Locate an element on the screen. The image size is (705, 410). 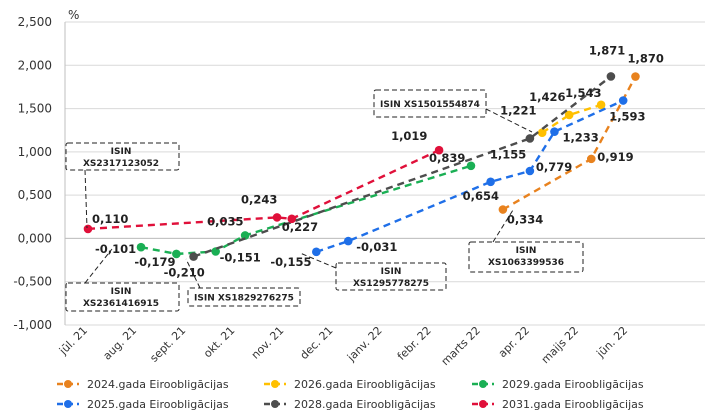
legend-label: 2024.gada Eiroobligācijas is located at coordinates (158, 384).